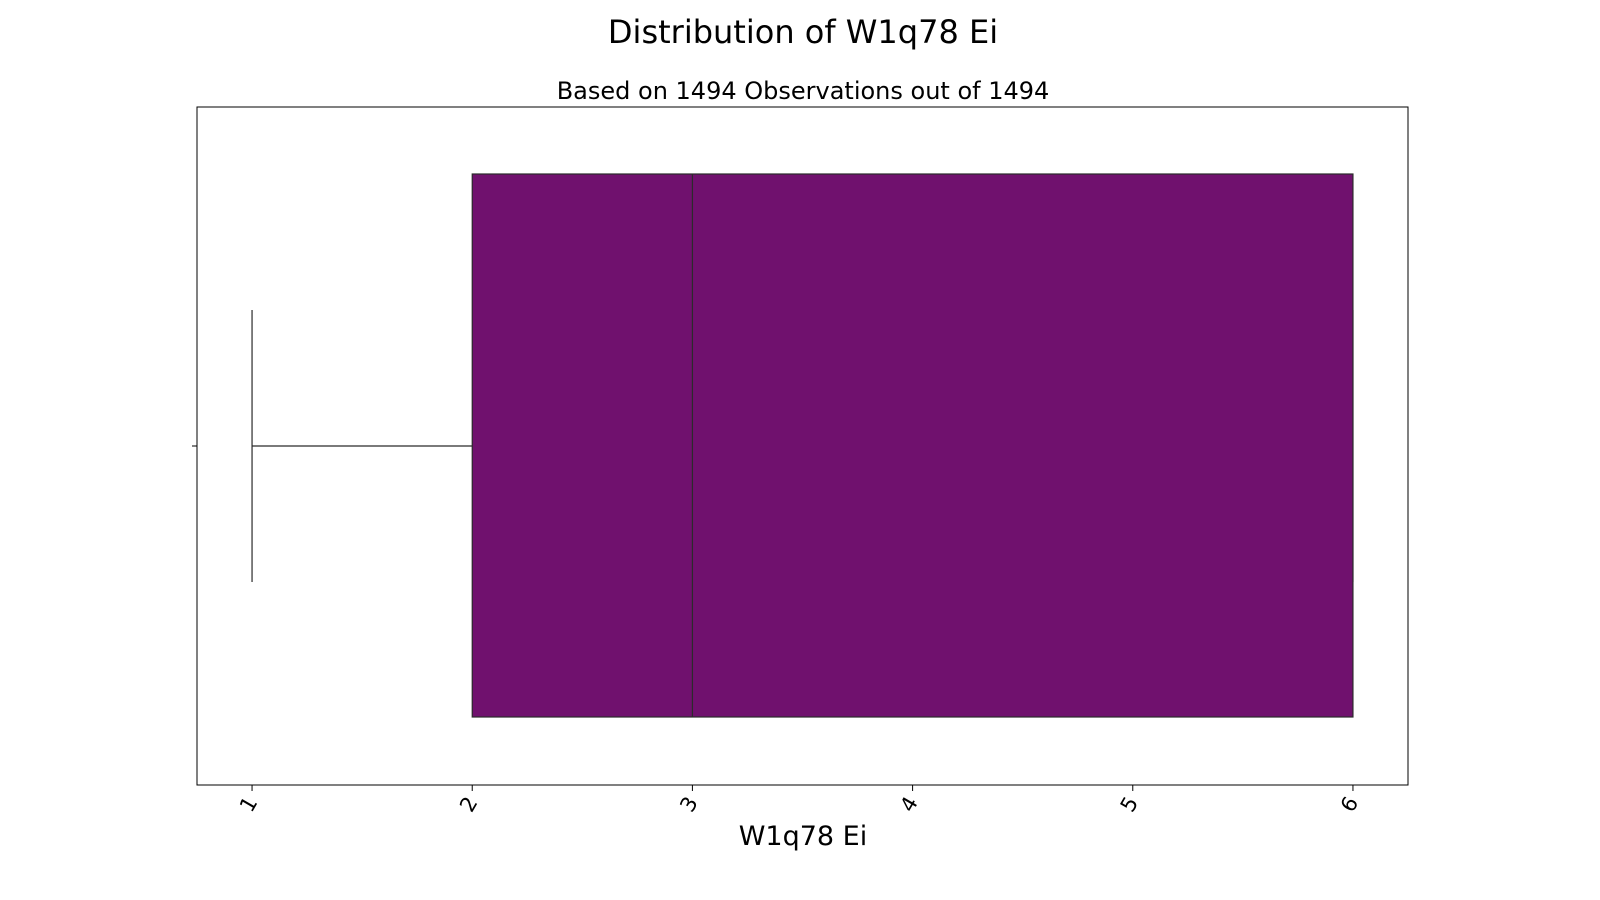  What do you see at coordinates (803, 836) in the screenshot?
I see `x-axis-label: W1q78 Ei` at bounding box center [803, 836].